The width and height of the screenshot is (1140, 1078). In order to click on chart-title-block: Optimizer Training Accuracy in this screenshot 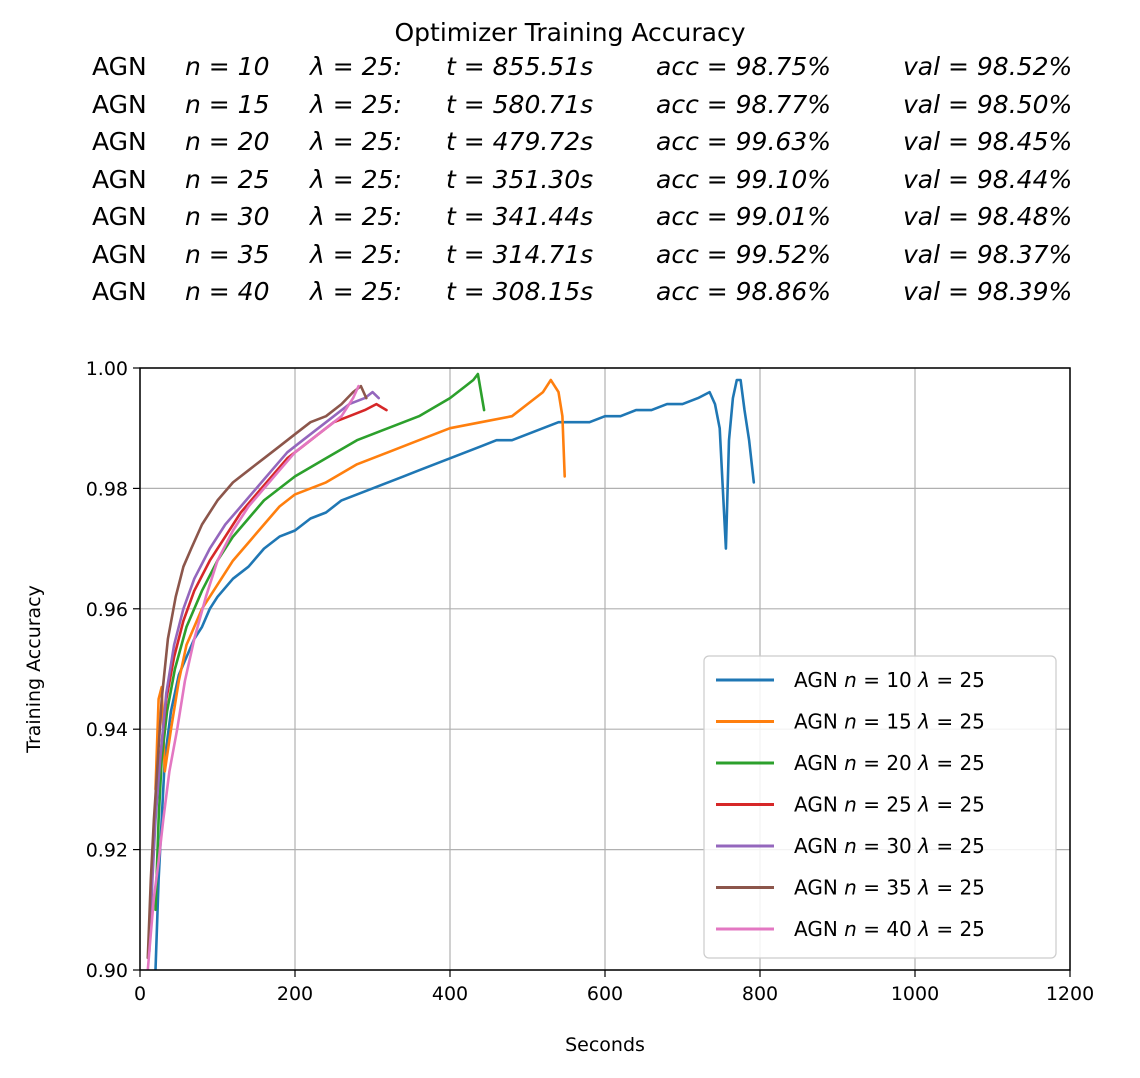, I will do `click(570, 33)`.